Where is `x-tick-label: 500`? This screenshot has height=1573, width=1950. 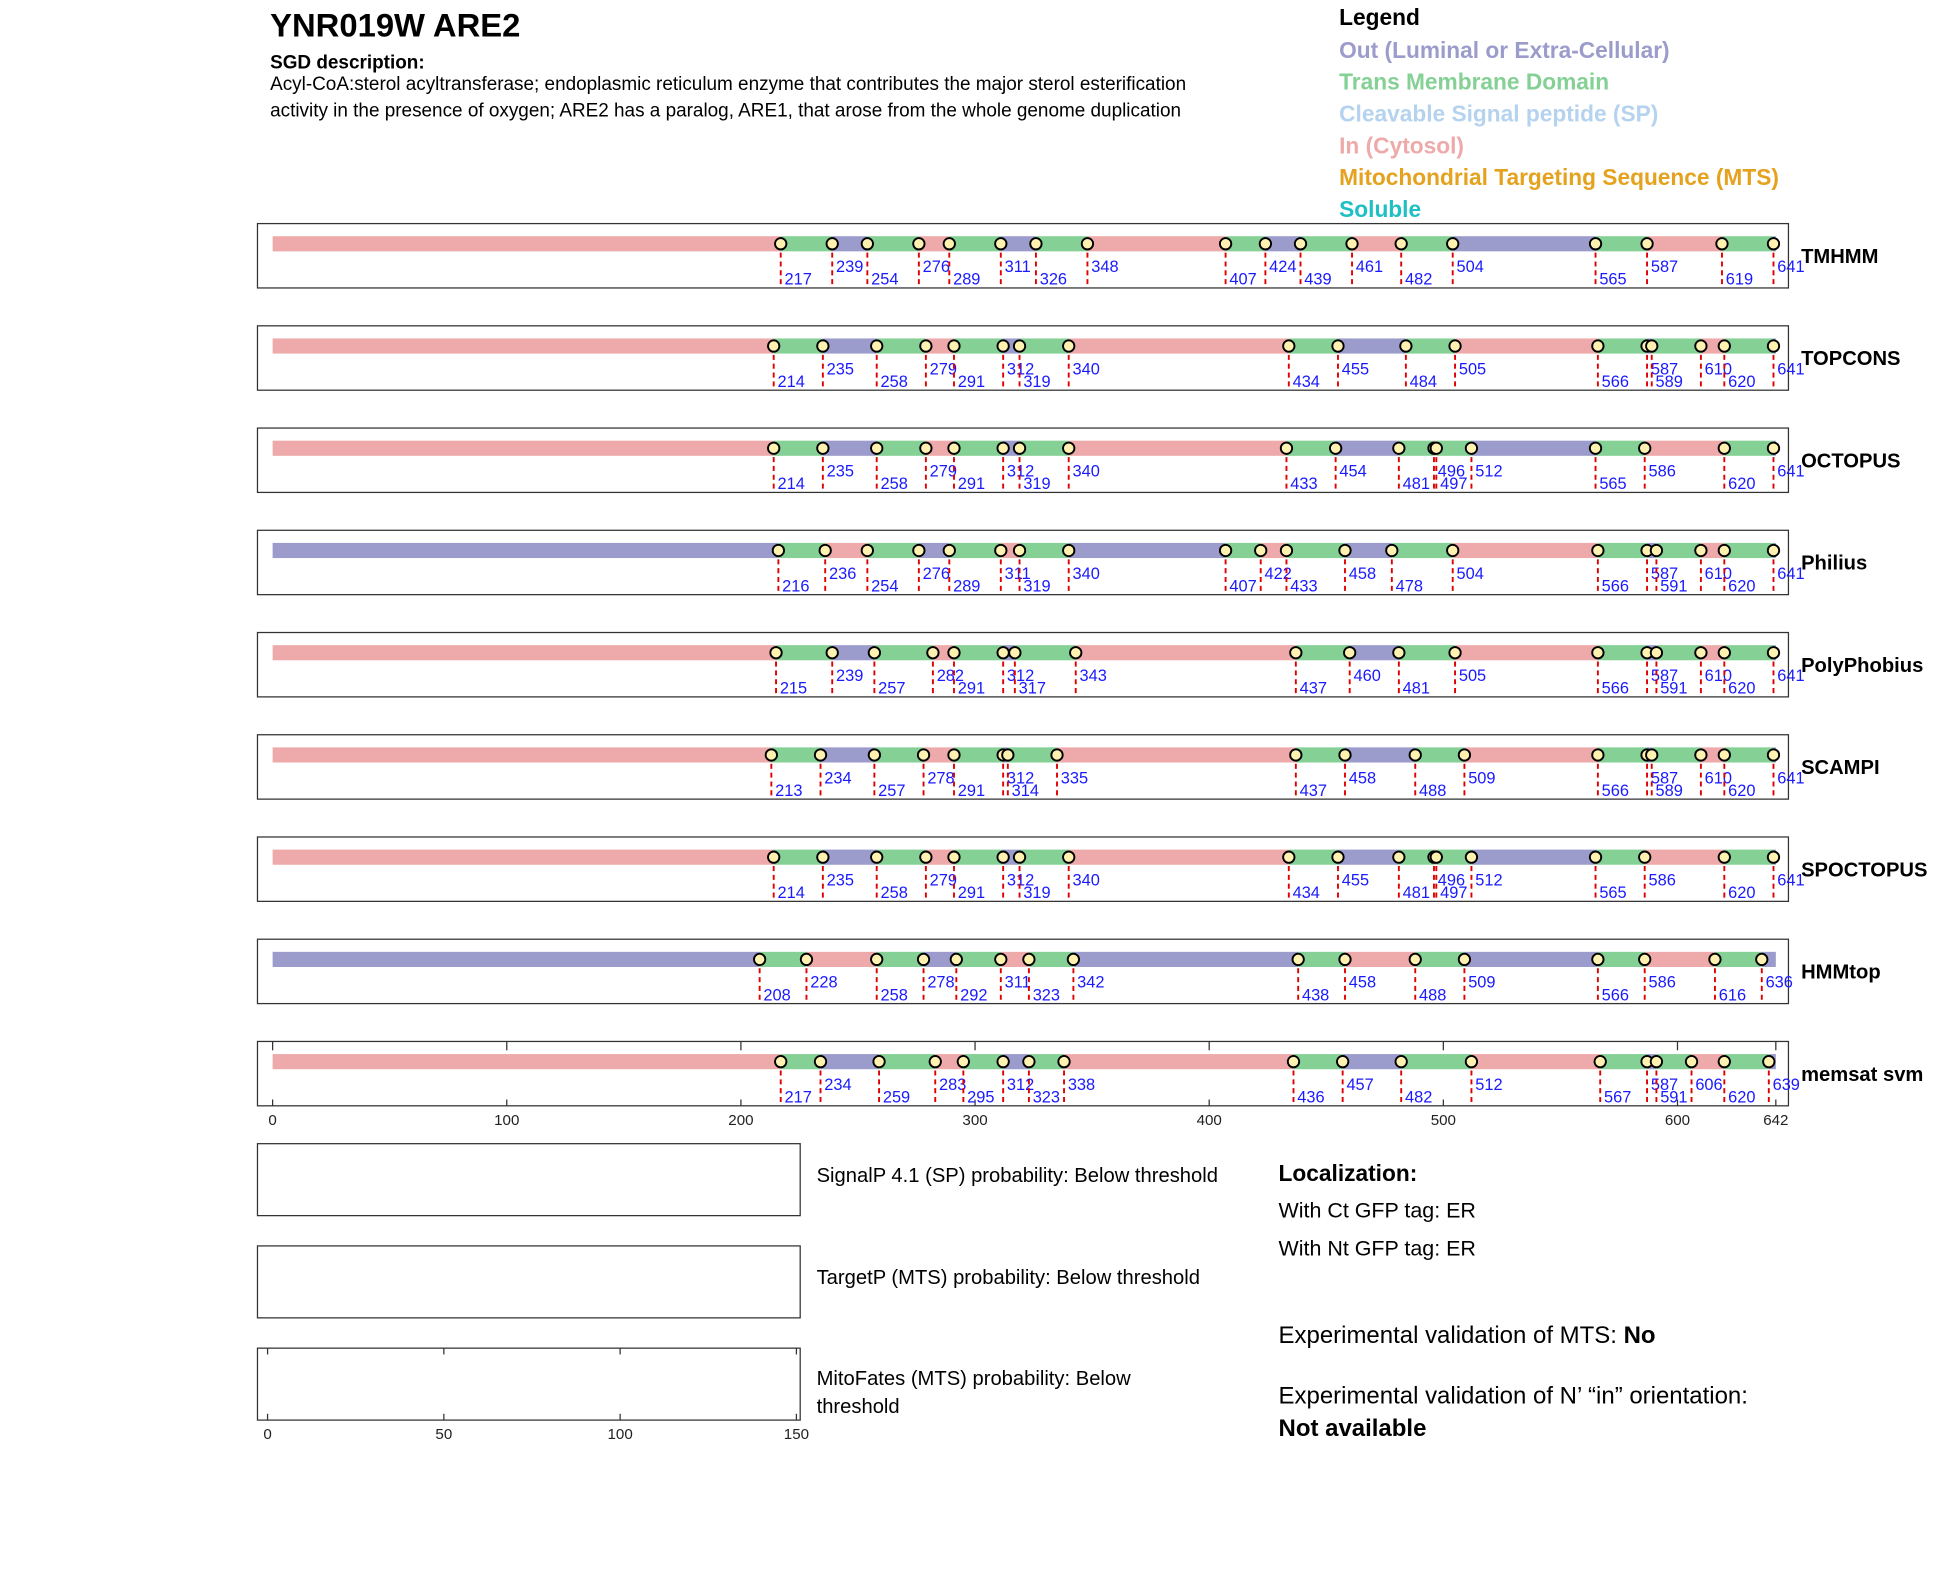
x-tick-label: 500 is located at coordinates (1443, 1120).